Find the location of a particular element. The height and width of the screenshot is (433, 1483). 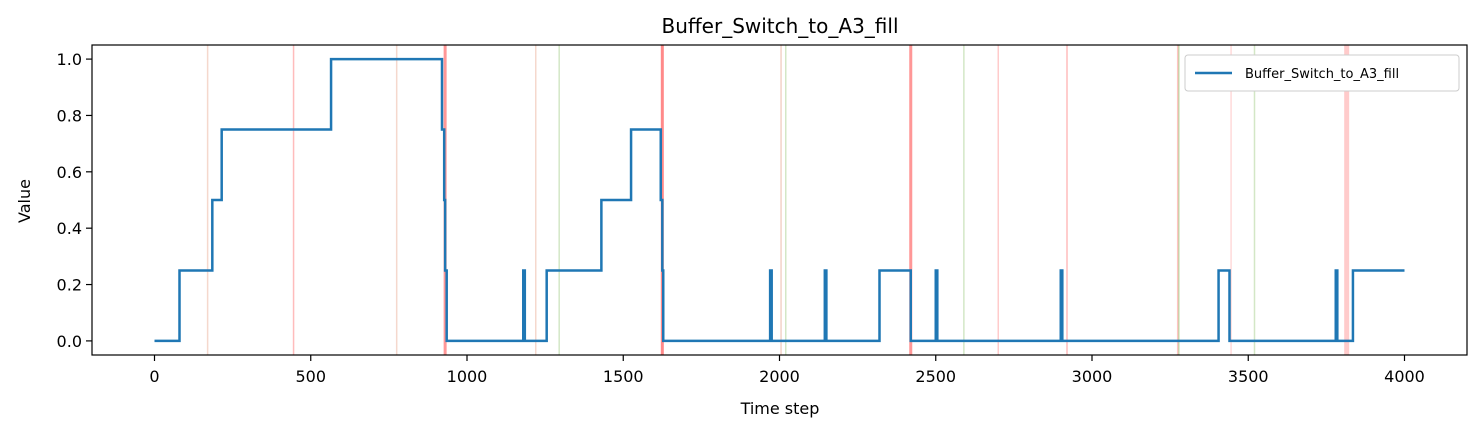

x-tick-label: 500 is located at coordinates (310, 376).